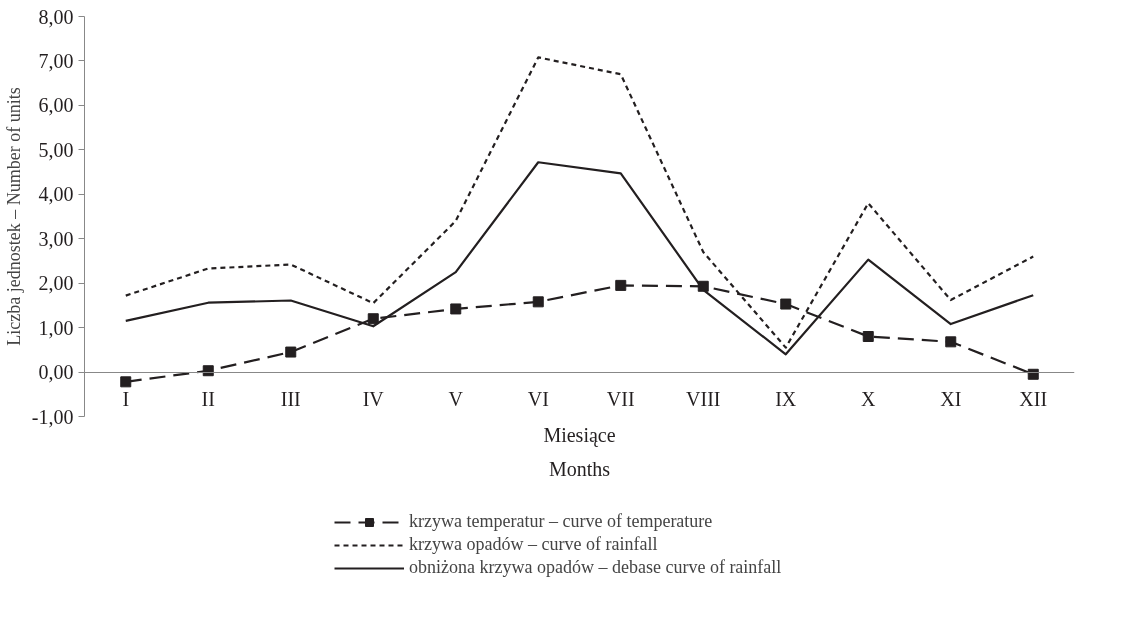 Image resolution: width=1134 pixels, height=634 pixels. Describe the element at coordinates (126, 399) in the screenshot. I see `x-tick-label: I` at that location.